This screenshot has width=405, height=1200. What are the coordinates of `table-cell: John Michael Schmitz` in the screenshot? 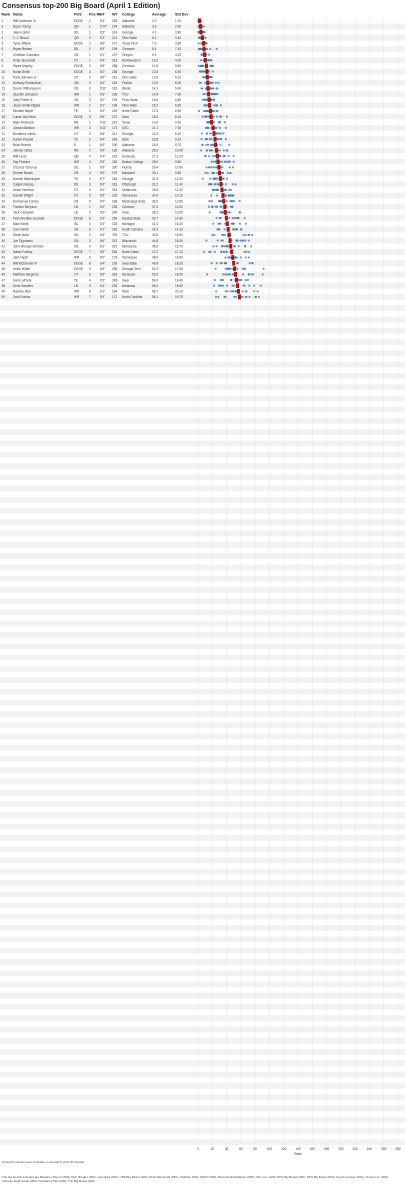 It's located at (28, 246).